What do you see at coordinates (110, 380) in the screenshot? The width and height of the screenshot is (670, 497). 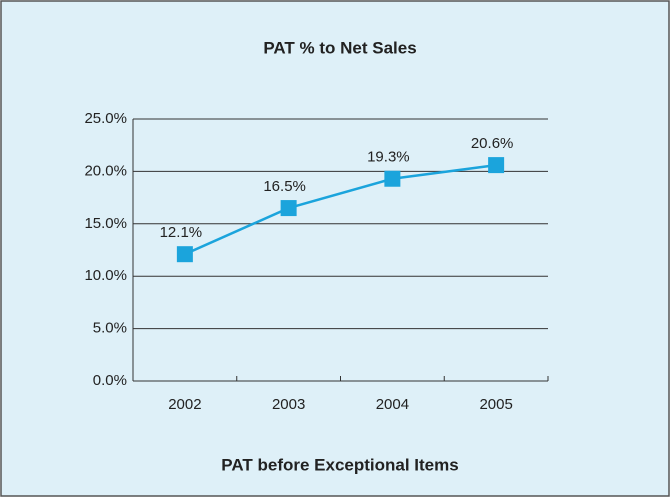 I see `y-tick-label: 0.0%` at bounding box center [110, 380].